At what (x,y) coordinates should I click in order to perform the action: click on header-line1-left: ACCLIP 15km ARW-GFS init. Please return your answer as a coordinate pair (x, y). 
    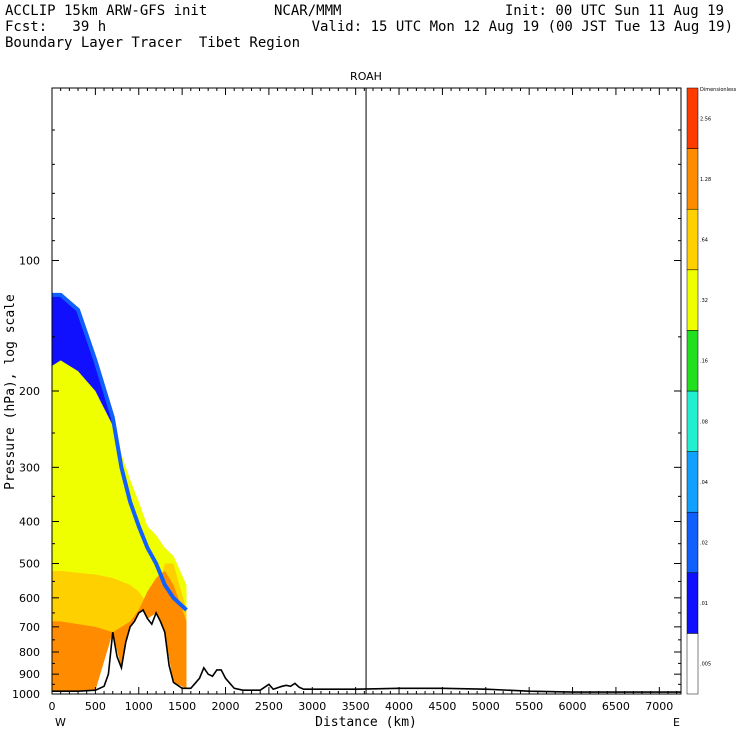
    Looking at the image, I should click on (106, 11).